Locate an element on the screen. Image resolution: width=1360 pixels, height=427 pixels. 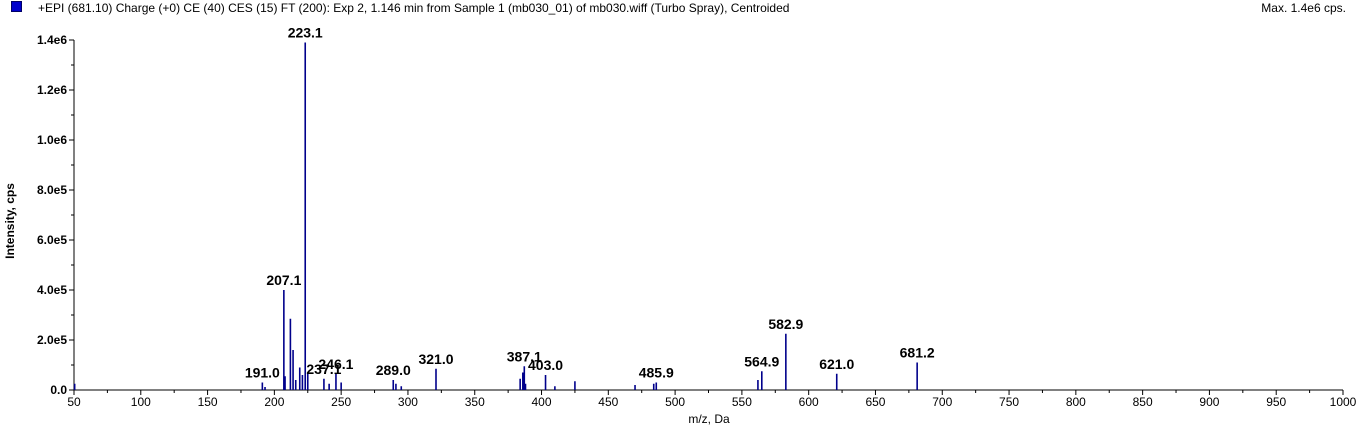
max-intensity-label: Max. 1.4e6 cps. is located at coordinates (1303, 8).